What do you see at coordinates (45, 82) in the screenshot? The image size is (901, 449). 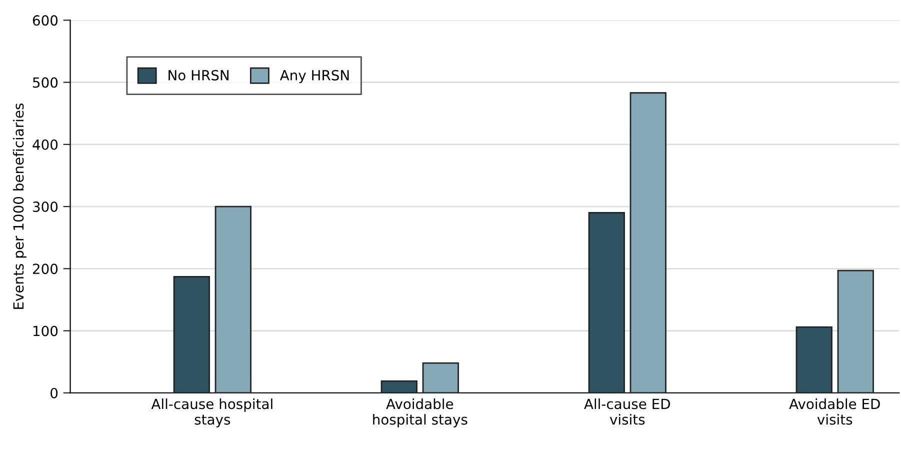 I see `y-tick-label: 500` at bounding box center [45, 82].